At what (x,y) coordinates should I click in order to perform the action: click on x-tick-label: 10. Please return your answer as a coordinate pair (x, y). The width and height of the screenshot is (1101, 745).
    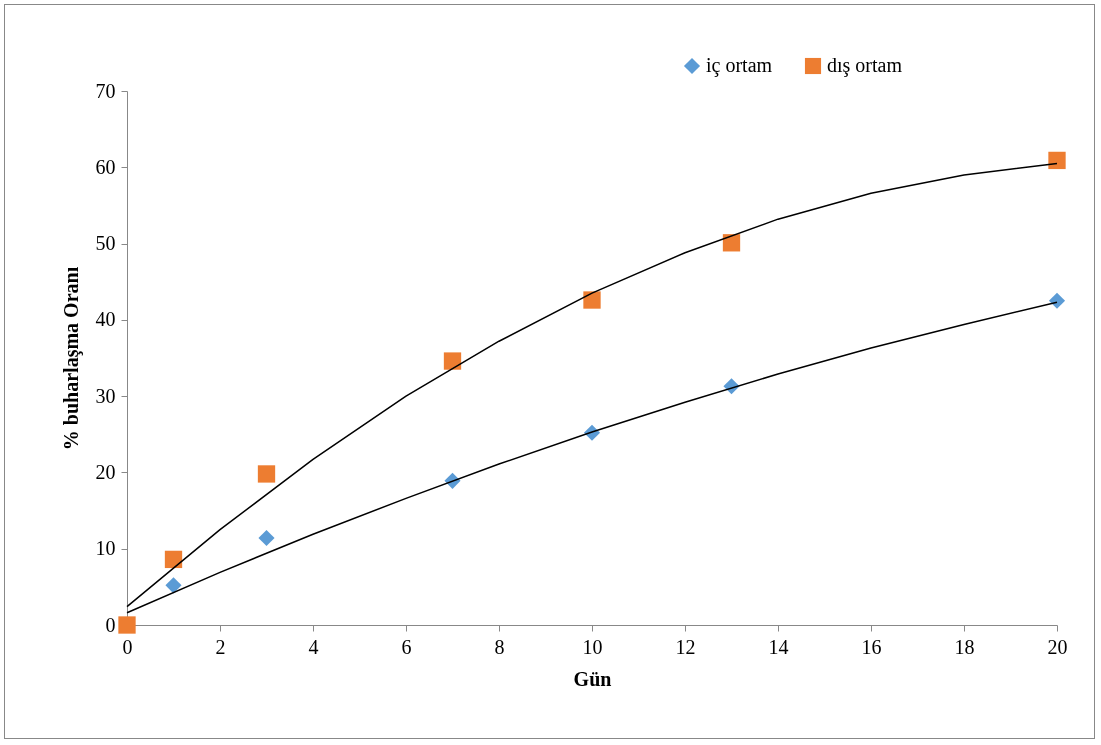
    Looking at the image, I should click on (592, 646).